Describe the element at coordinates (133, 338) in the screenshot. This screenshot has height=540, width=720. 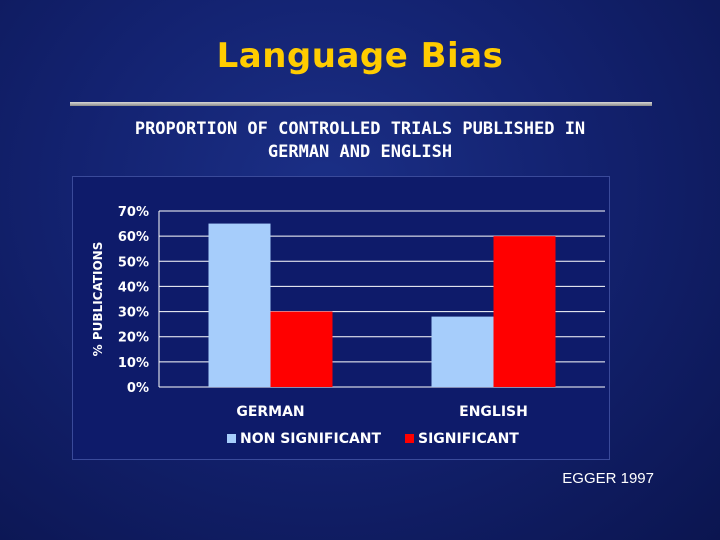
I see `y-tick-label: 20%` at that location.